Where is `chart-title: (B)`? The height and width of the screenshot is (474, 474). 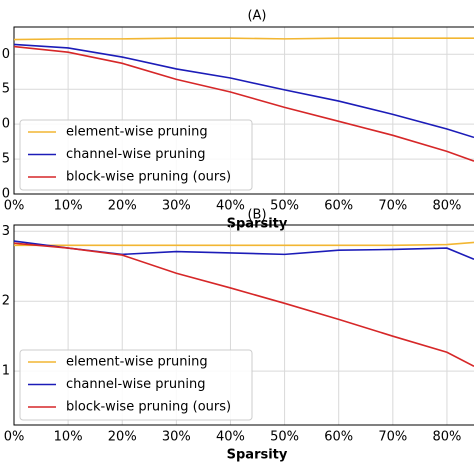 chart-title: (B) is located at coordinates (256, 215).